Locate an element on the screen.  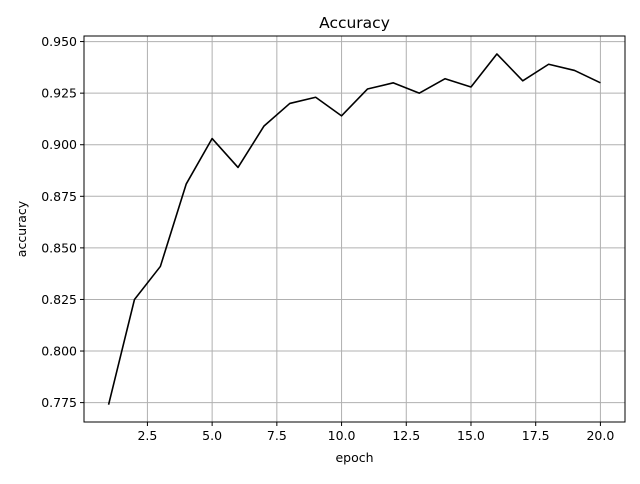
chart-title: Accuracy is located at coordinates (354, 23).